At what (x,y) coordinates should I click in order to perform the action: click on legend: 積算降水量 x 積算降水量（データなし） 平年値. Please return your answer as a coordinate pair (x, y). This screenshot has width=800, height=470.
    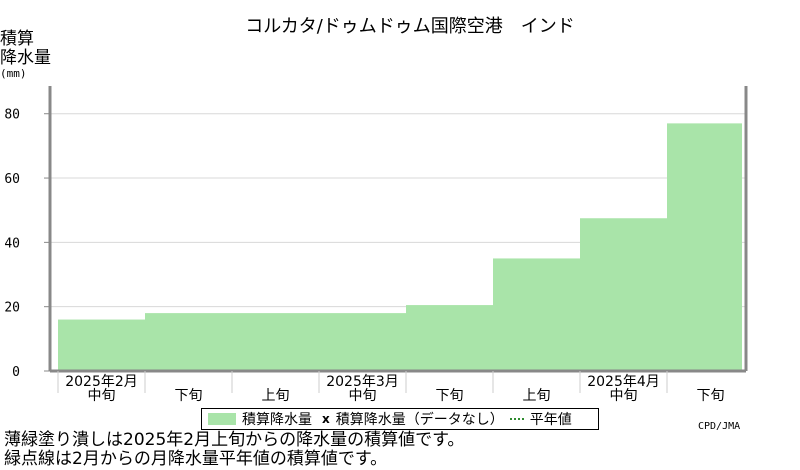
    Looking at the image, I should click on (400, 419).